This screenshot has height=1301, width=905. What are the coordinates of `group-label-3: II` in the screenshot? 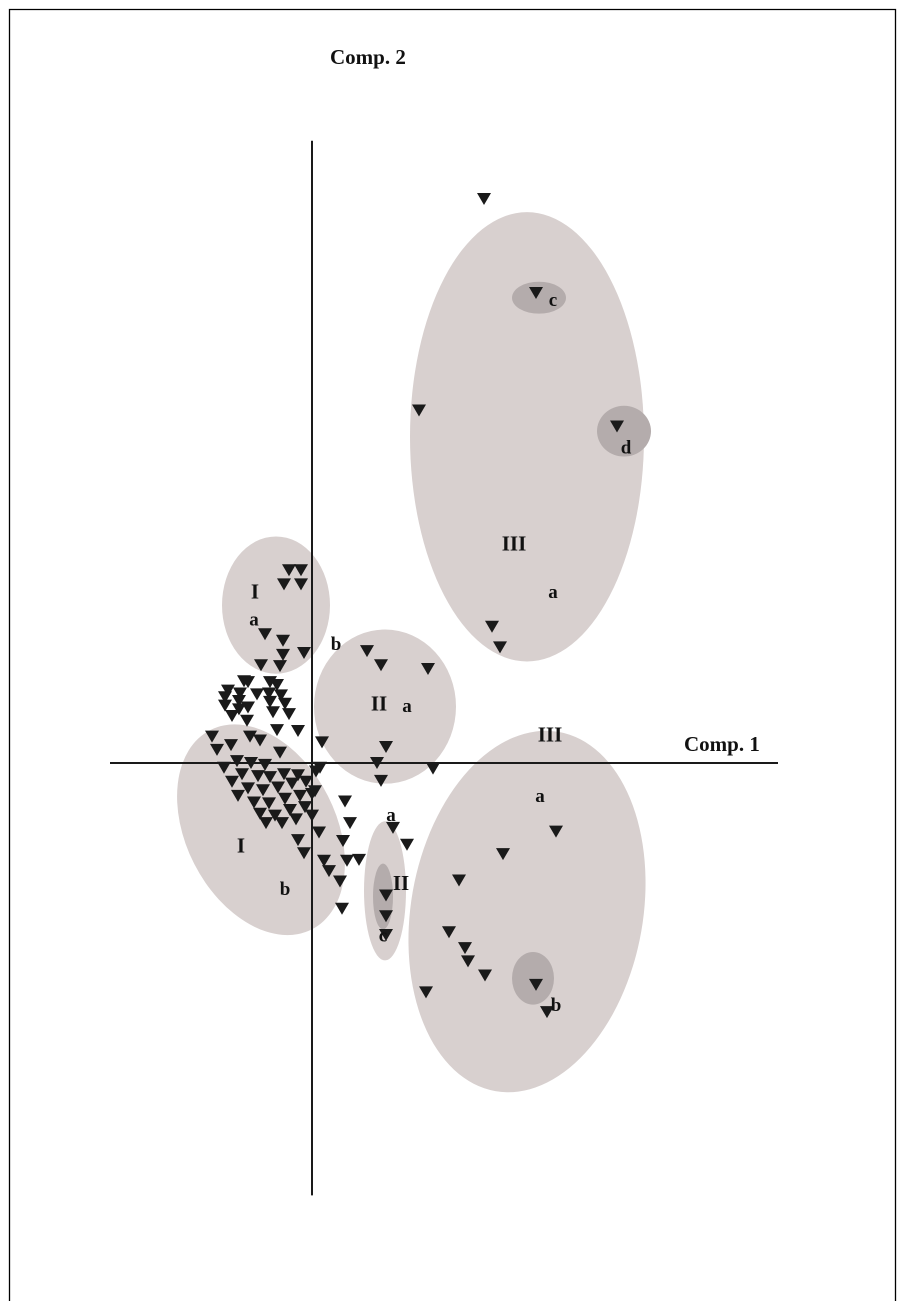 It's located at (379, 703).